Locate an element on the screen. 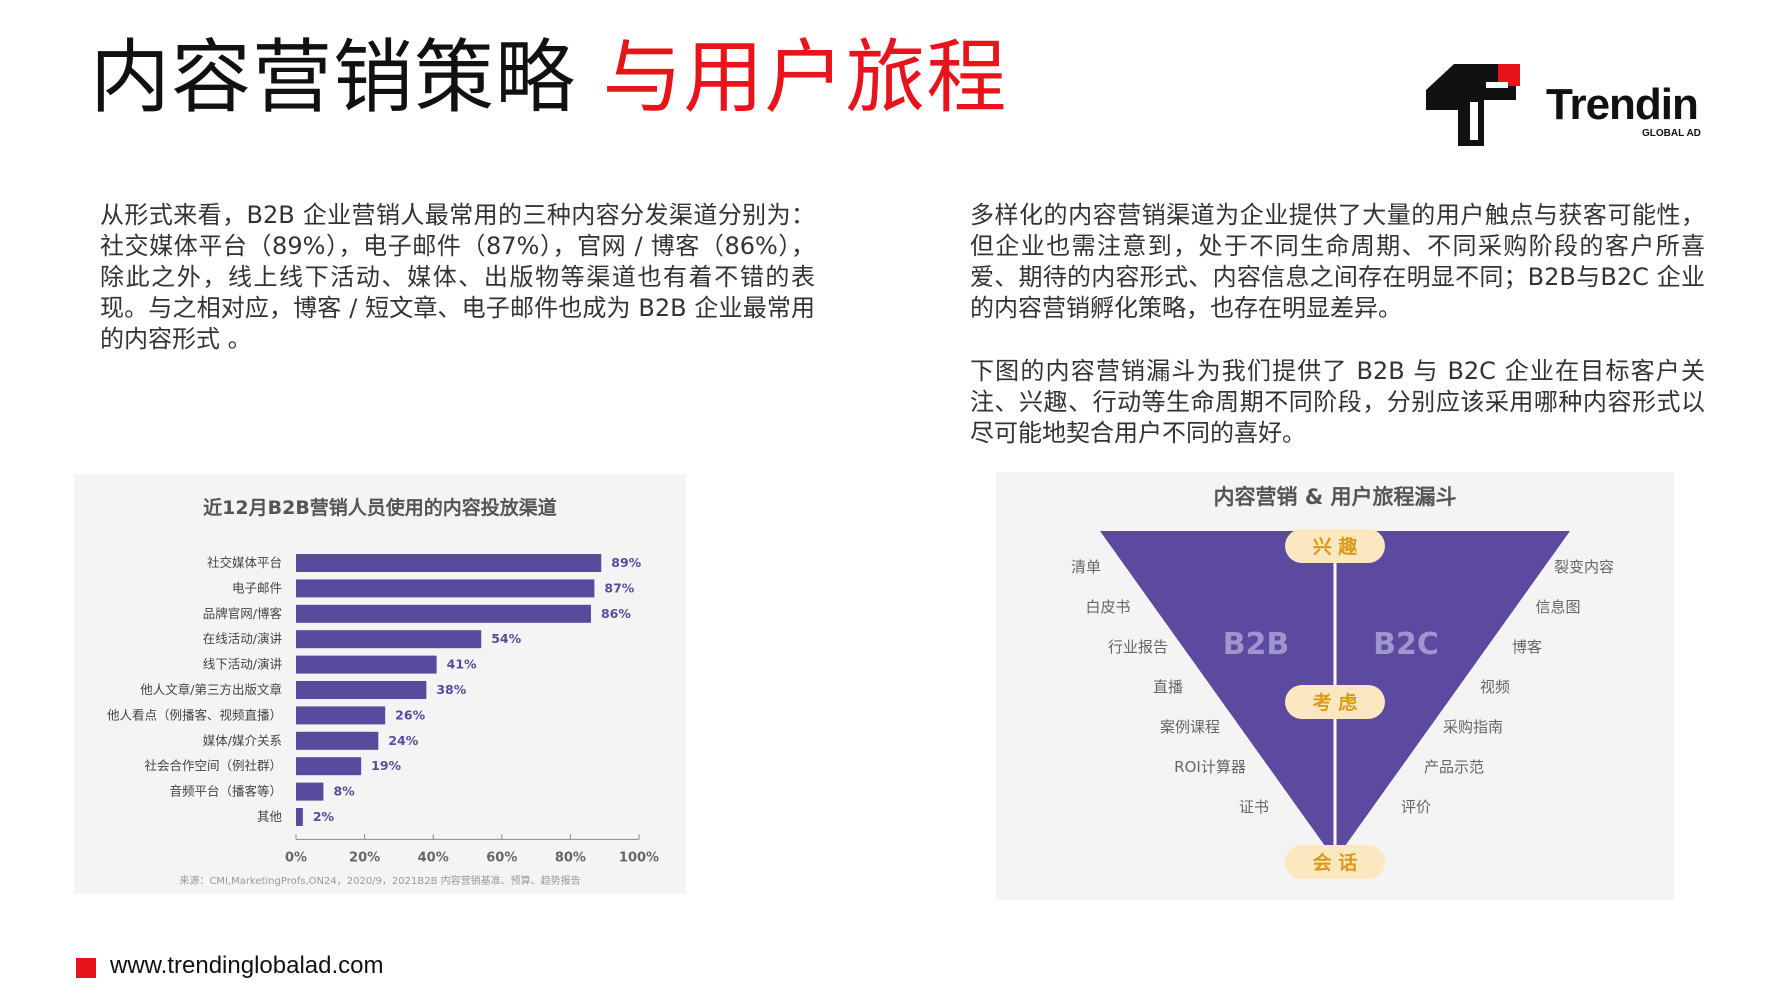  bar-category-label: 音频平台（播客等） is located at coordinates (225, 791).